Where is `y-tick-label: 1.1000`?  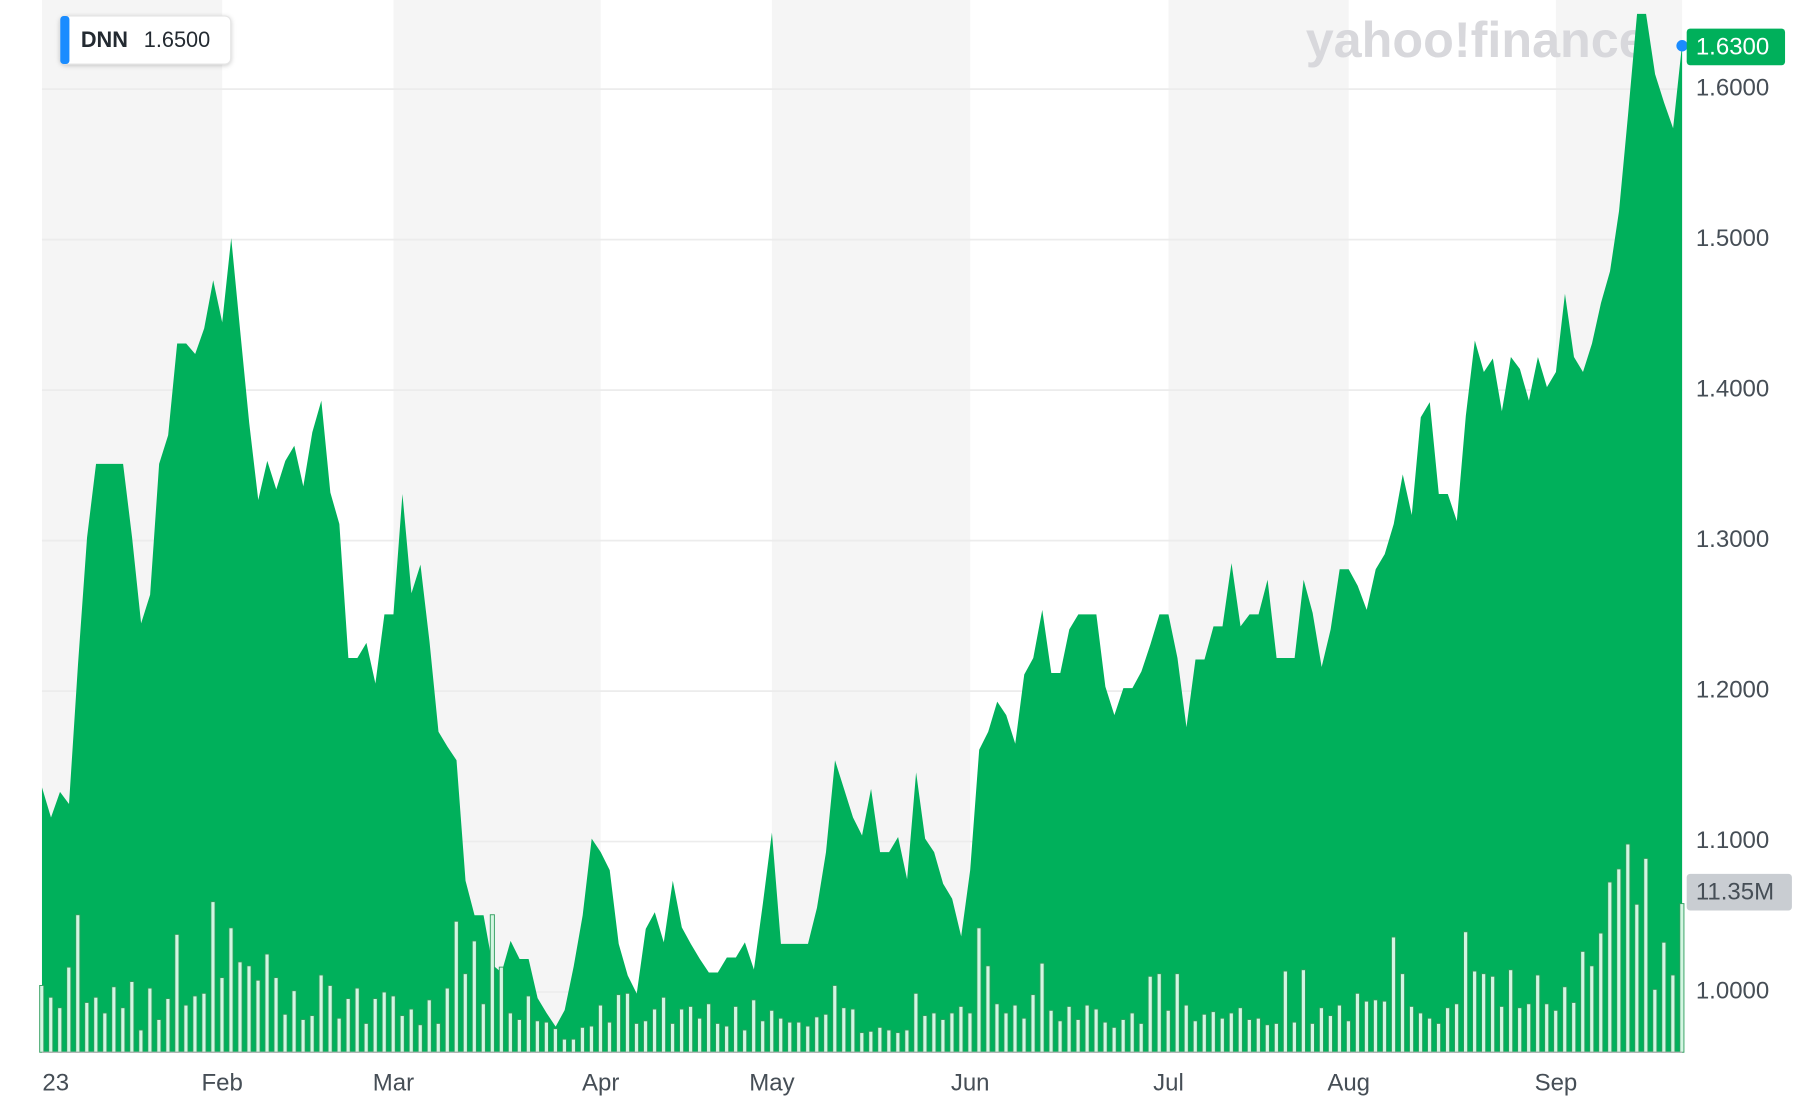 y-tick-label: 1.1000 is located at coordinates (1732, 840).